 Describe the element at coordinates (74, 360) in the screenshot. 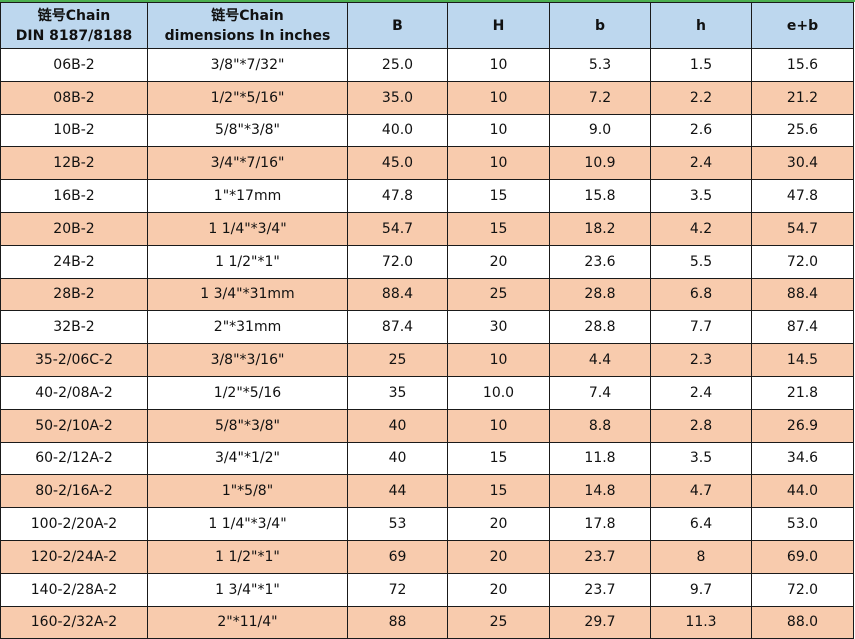

I see `cell-chain-no: 35-2/06C-2` at that location.